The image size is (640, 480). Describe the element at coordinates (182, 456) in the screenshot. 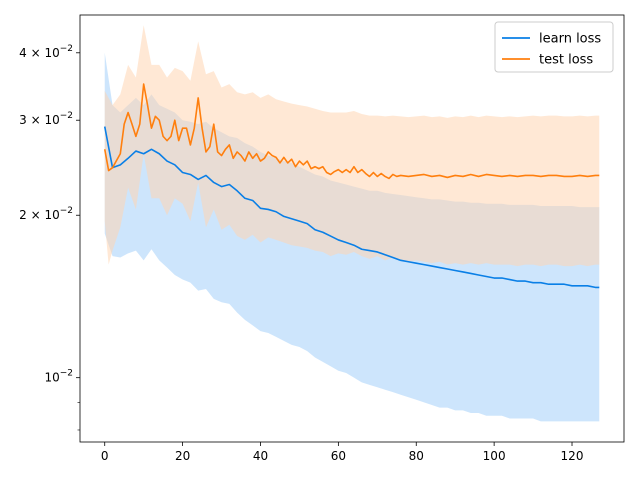

I see `x-tick-label: 20` at that location.